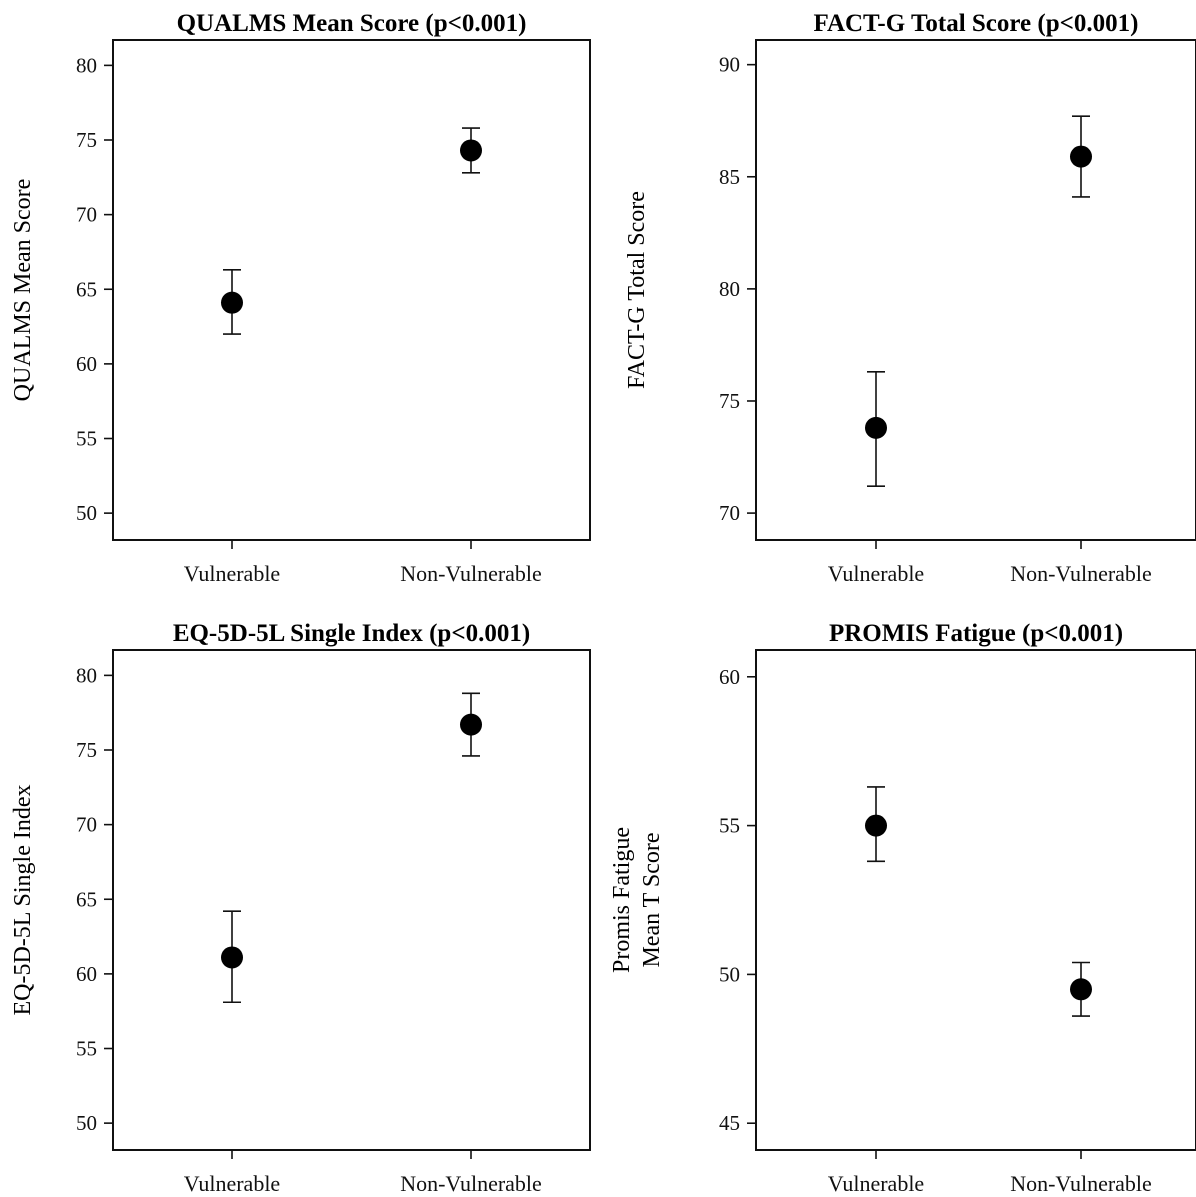 Image resolution: width=1196 pixels, height=1197 pixels. I want to click on y-tick-label: 85, so click(729, 177).